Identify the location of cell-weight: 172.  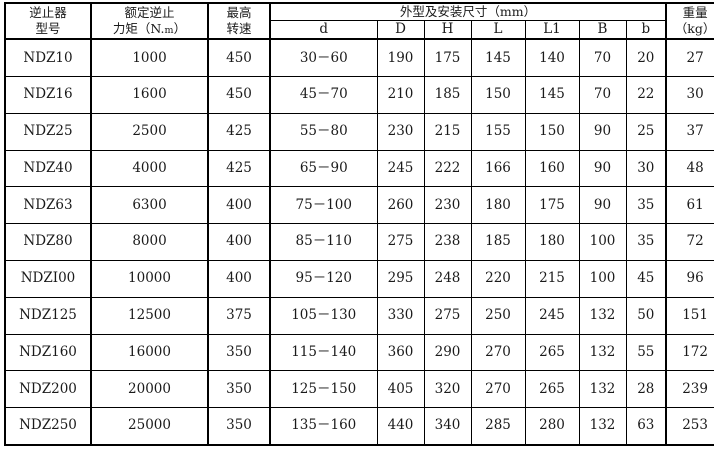
(689, 352).